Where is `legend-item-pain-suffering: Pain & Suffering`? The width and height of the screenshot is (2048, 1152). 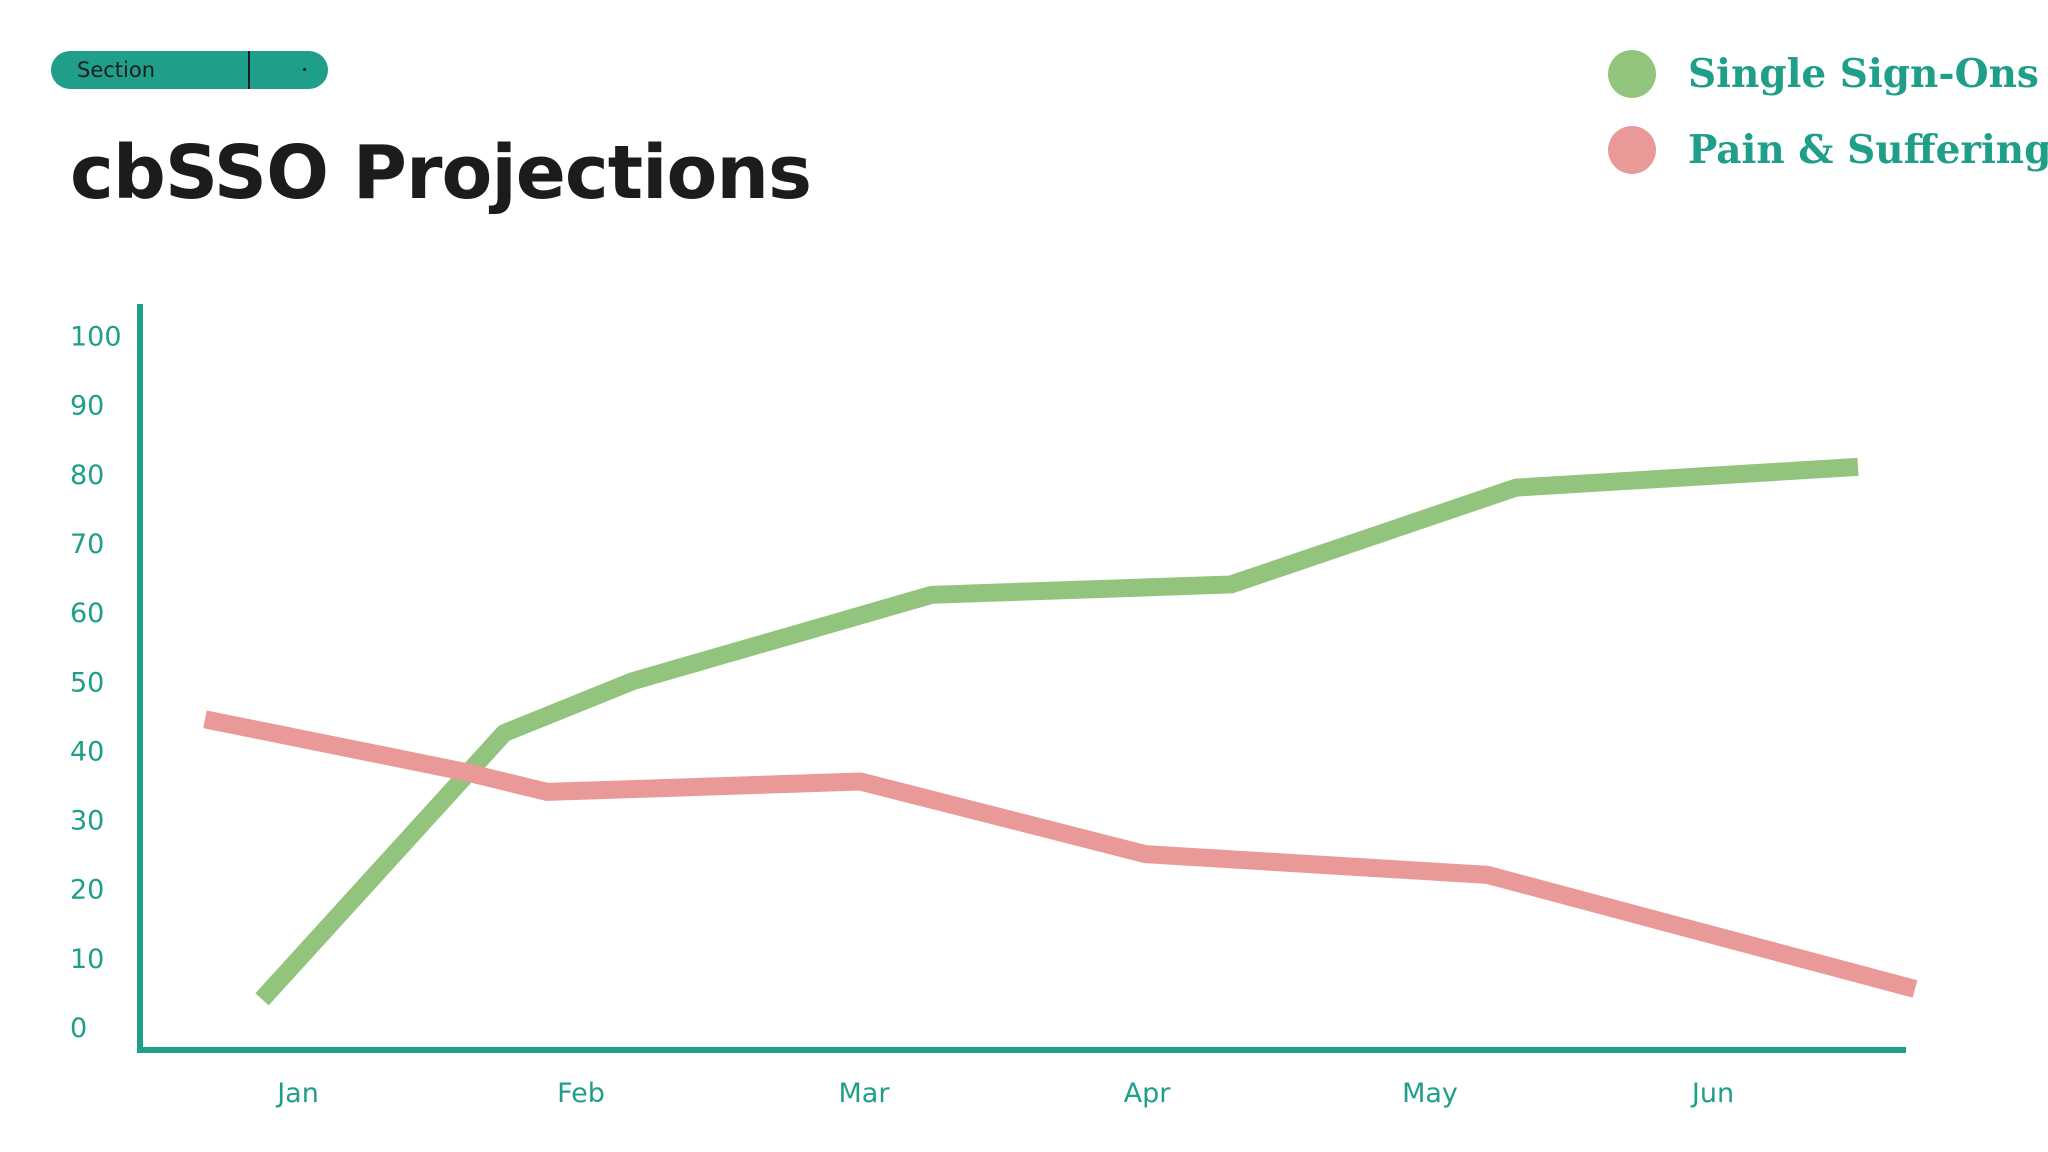
legend-item-pain-suffering: Pain & Suffering is located at coordinates (1828, 150).